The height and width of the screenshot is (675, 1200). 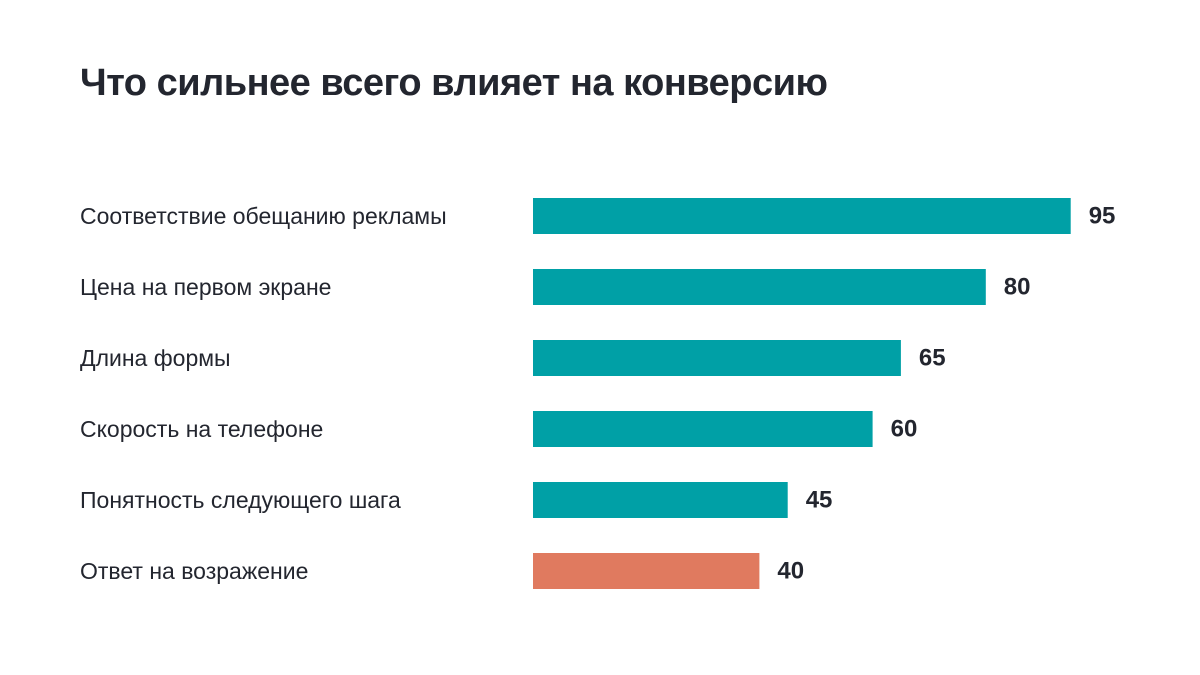 What do you see at coordinates (646, 571) in the screenshot?
I see `bar-highlighted` at bounding box center [646, 571].